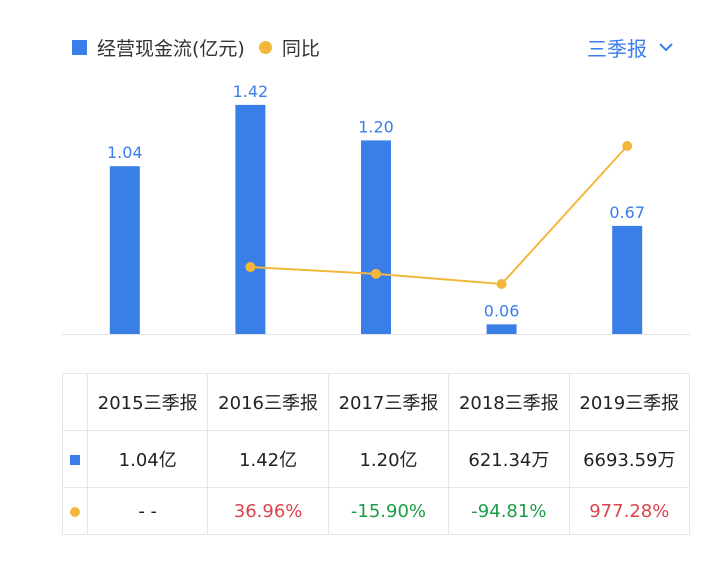 Image resolution: width=709 pixels, height=583 pixels. I want to click on table-row-cashflow: 1.04亿 1.42亿 1.20亿 621.34万 6693.59万, so click(376, 459).